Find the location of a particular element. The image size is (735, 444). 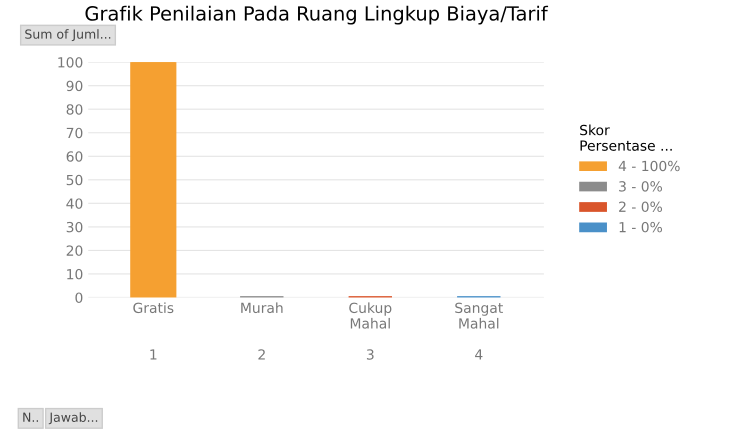

y-tick-label: 20 is located at coordinates (74, 250).